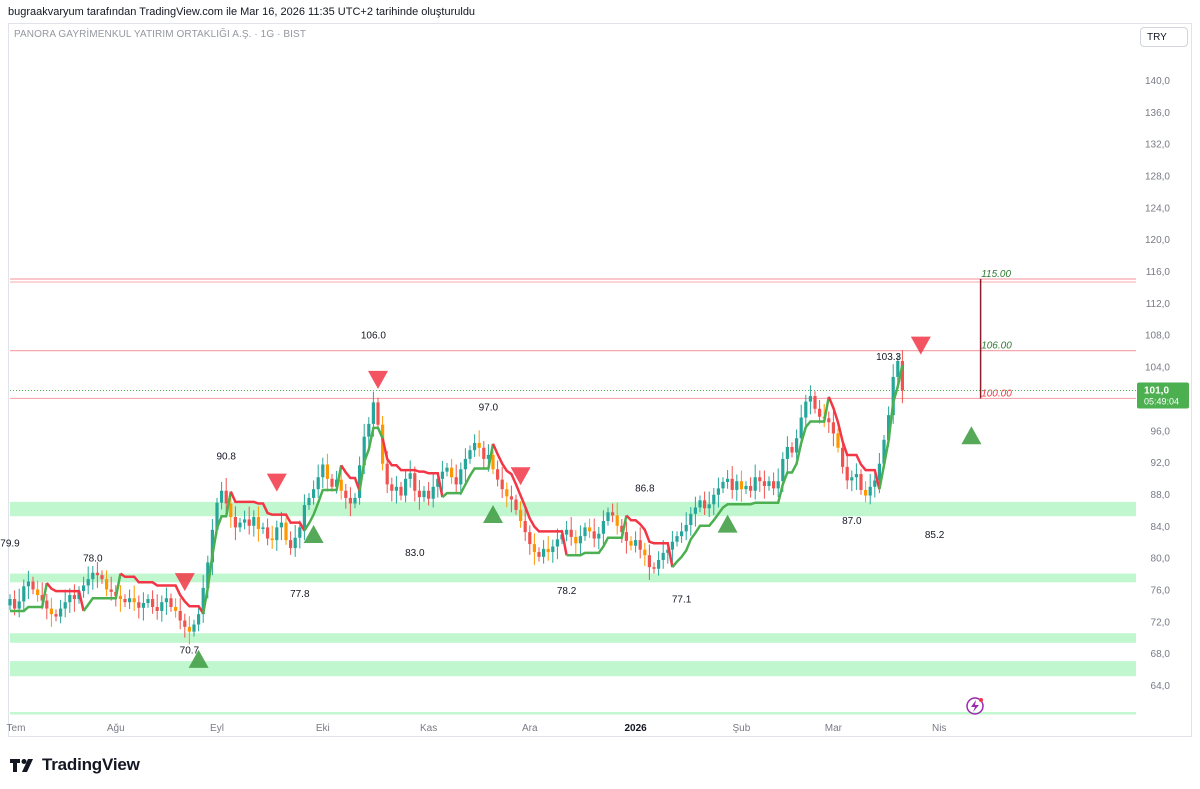  Describe the element at coordinates (1161, 463) in the screenshot. I see `y-axis-tick-label: 92,0` at that location.